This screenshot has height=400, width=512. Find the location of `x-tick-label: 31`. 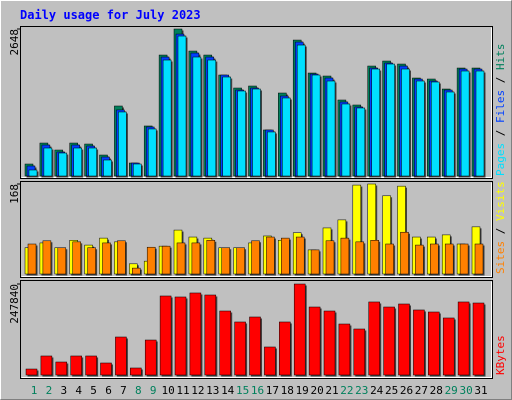

x-tick-label: 31 is located at coordinates (480, 390).